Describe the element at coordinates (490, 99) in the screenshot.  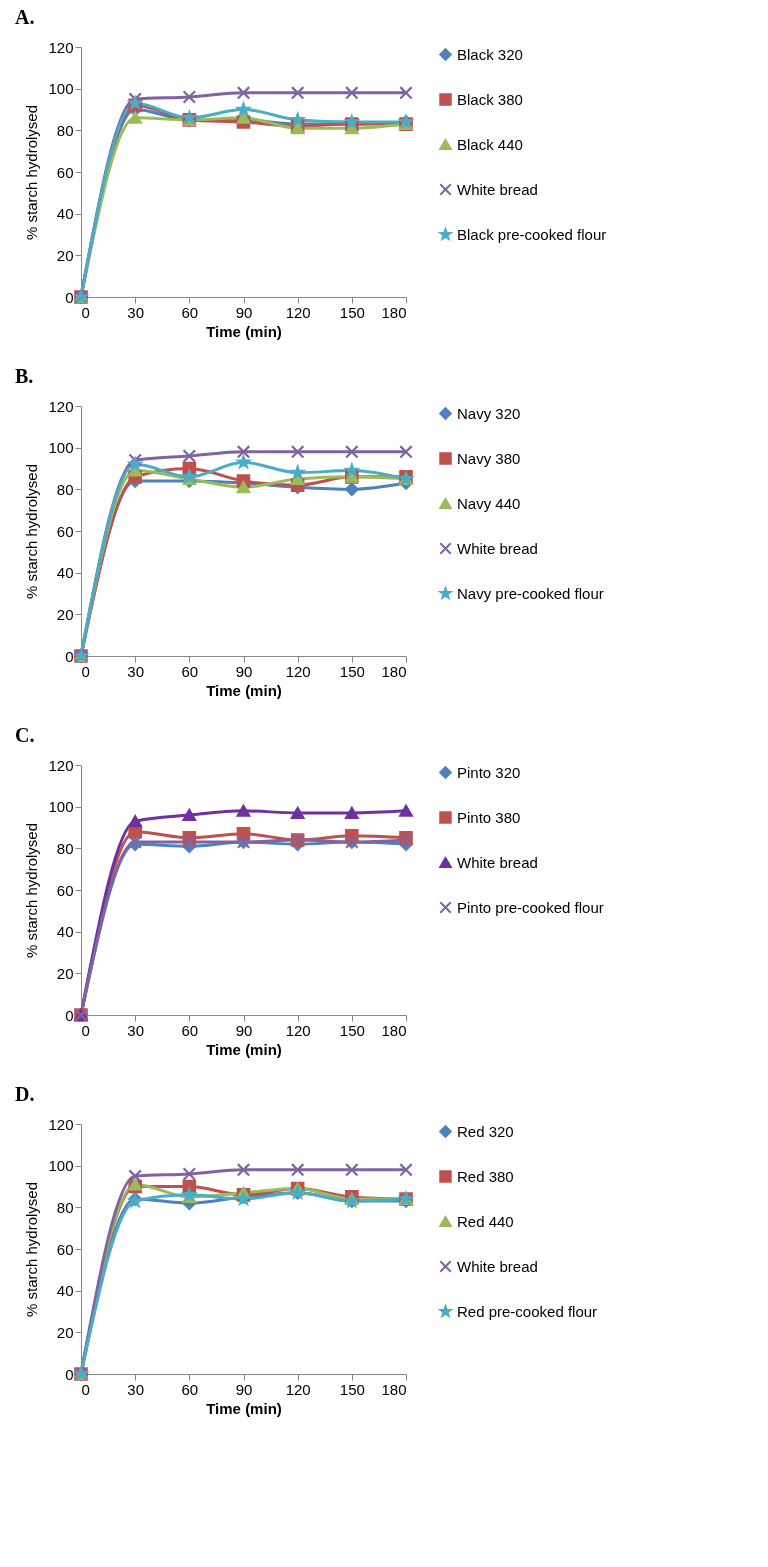
I see `legend-label: Black 380` at that location.